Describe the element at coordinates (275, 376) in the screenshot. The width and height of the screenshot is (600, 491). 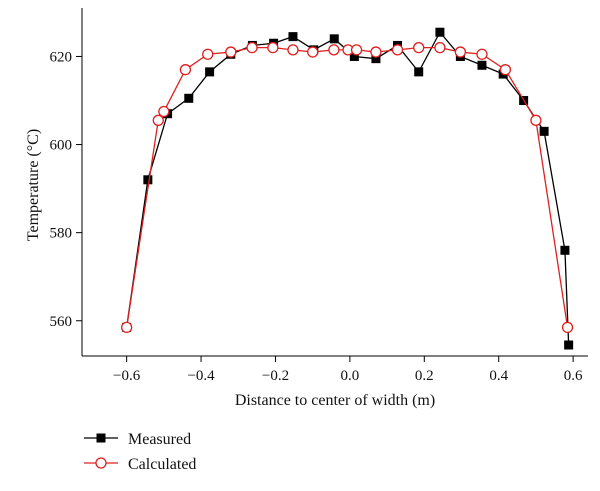
I see `x-tick-label: −0.2` at that location.